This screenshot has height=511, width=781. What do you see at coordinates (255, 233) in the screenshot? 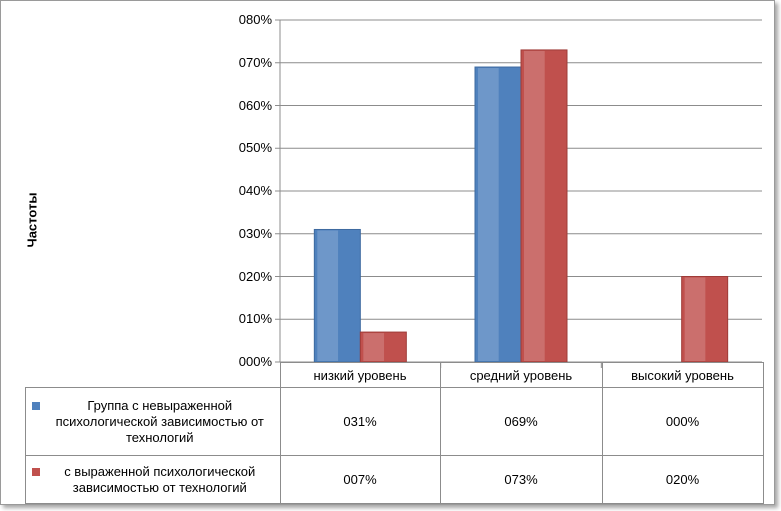
I see `y-tick-label: 030%` at bounding box center [255, 233].